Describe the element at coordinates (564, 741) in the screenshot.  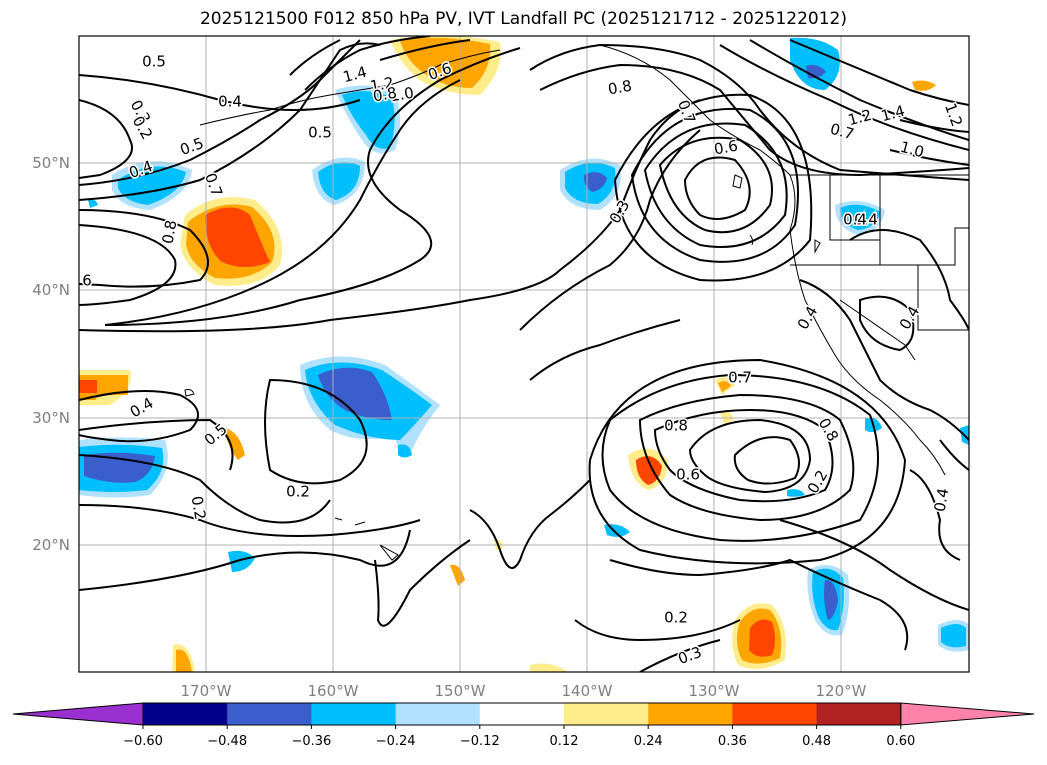
I see `colorbar-tick-label: 0.12` at that location.